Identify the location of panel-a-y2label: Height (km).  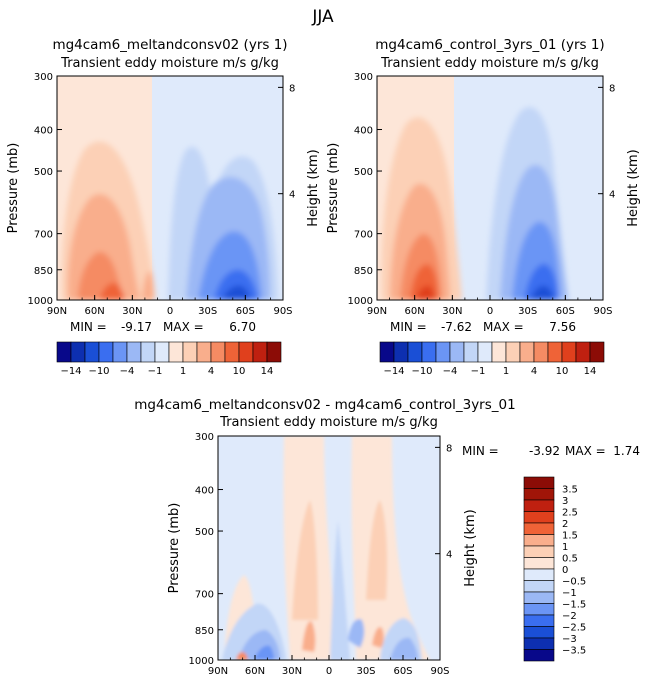
(313, 187).